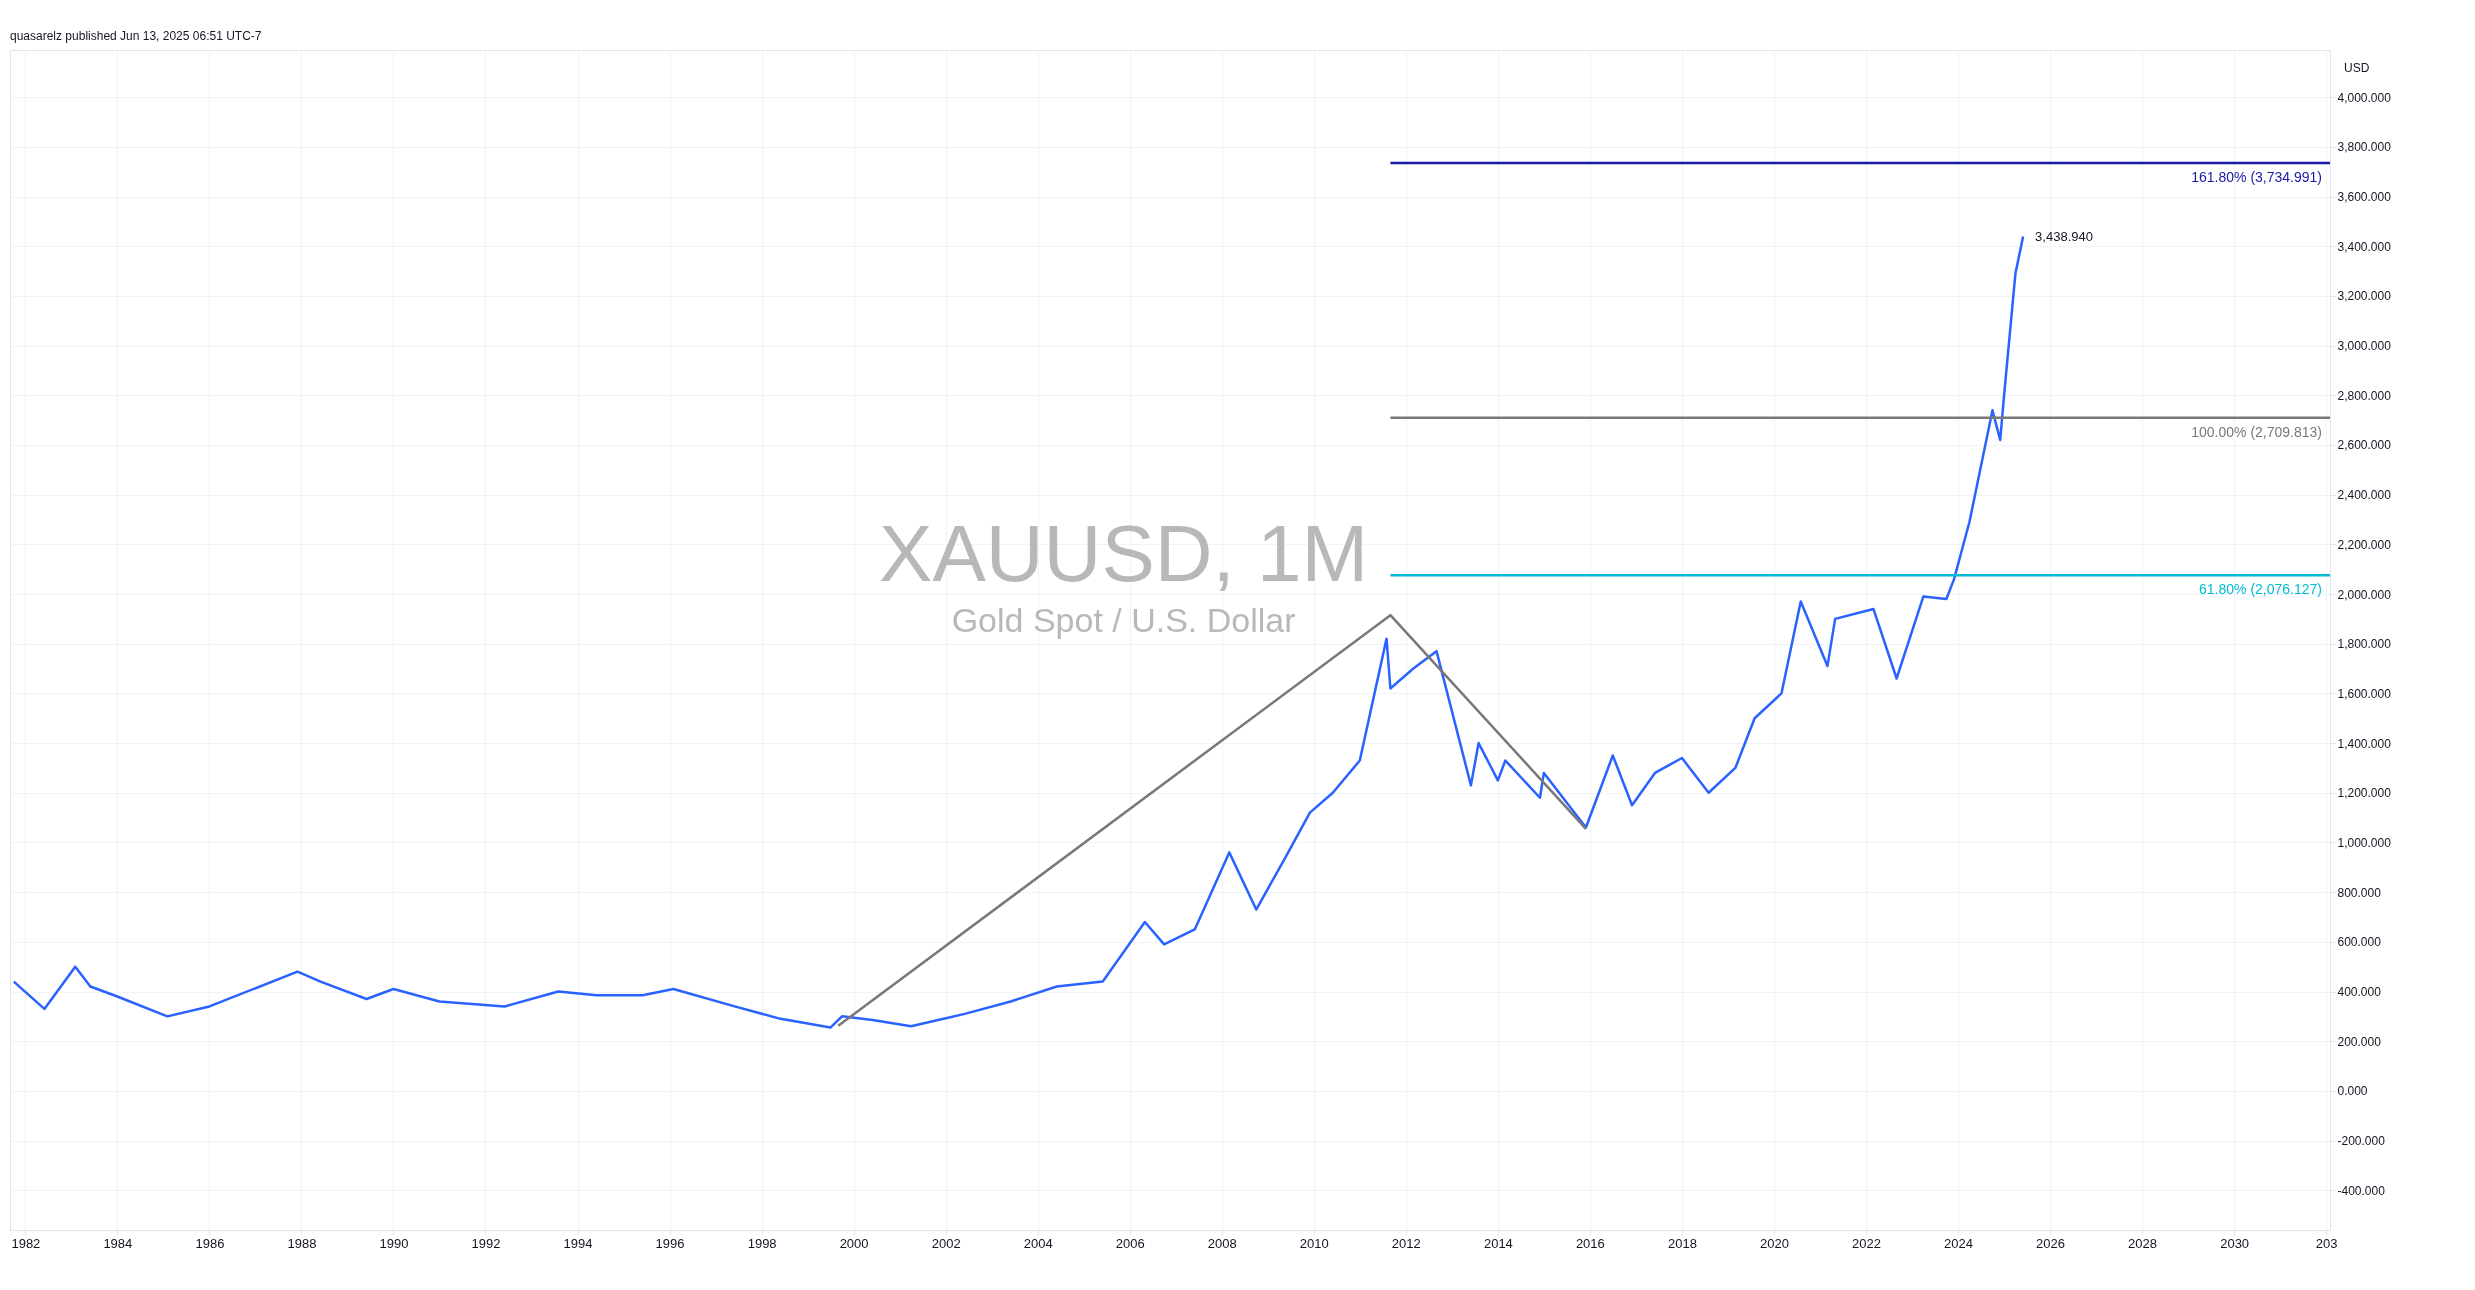  What do you see at coordinates (2364, 197) in the screenshot?
I see `y-tick-label: 3,600.000` at bounding box center [2364, 197].